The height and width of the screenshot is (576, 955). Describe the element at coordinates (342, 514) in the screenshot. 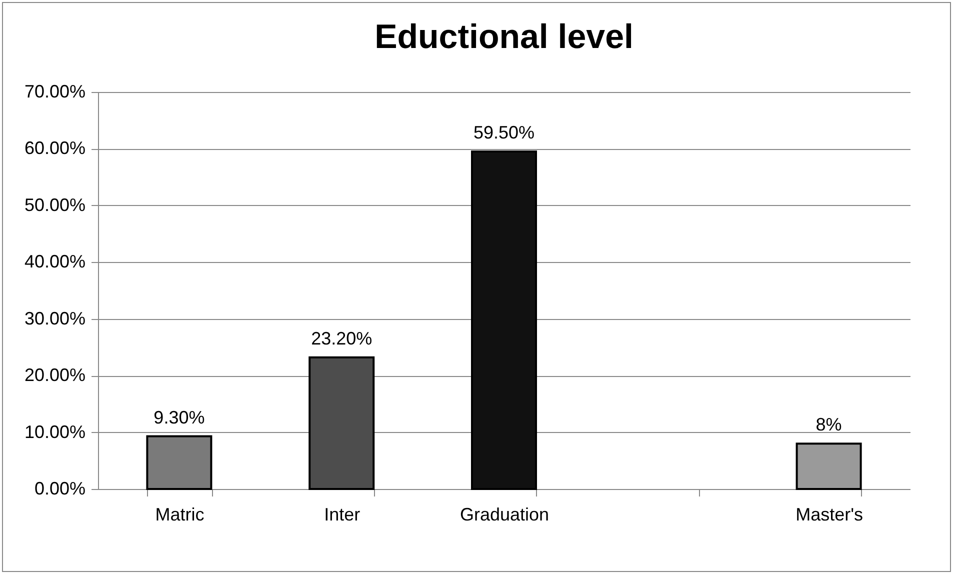

I see `x-tick-label: Inter` at that location.